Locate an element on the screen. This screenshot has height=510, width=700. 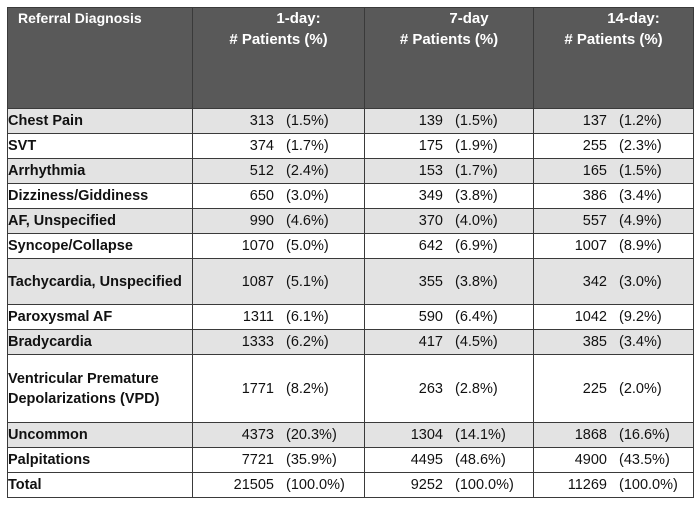
diagnosis-label: Palpitations is located at coordinates (100, 460).